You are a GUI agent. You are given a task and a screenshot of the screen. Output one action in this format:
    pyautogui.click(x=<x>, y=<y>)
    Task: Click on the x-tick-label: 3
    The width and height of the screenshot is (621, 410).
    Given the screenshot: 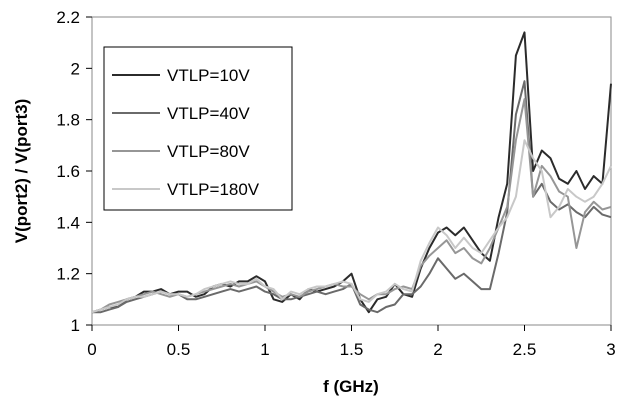 What is the action you would take?
    pyautogui.click(x=610, y=349)
    